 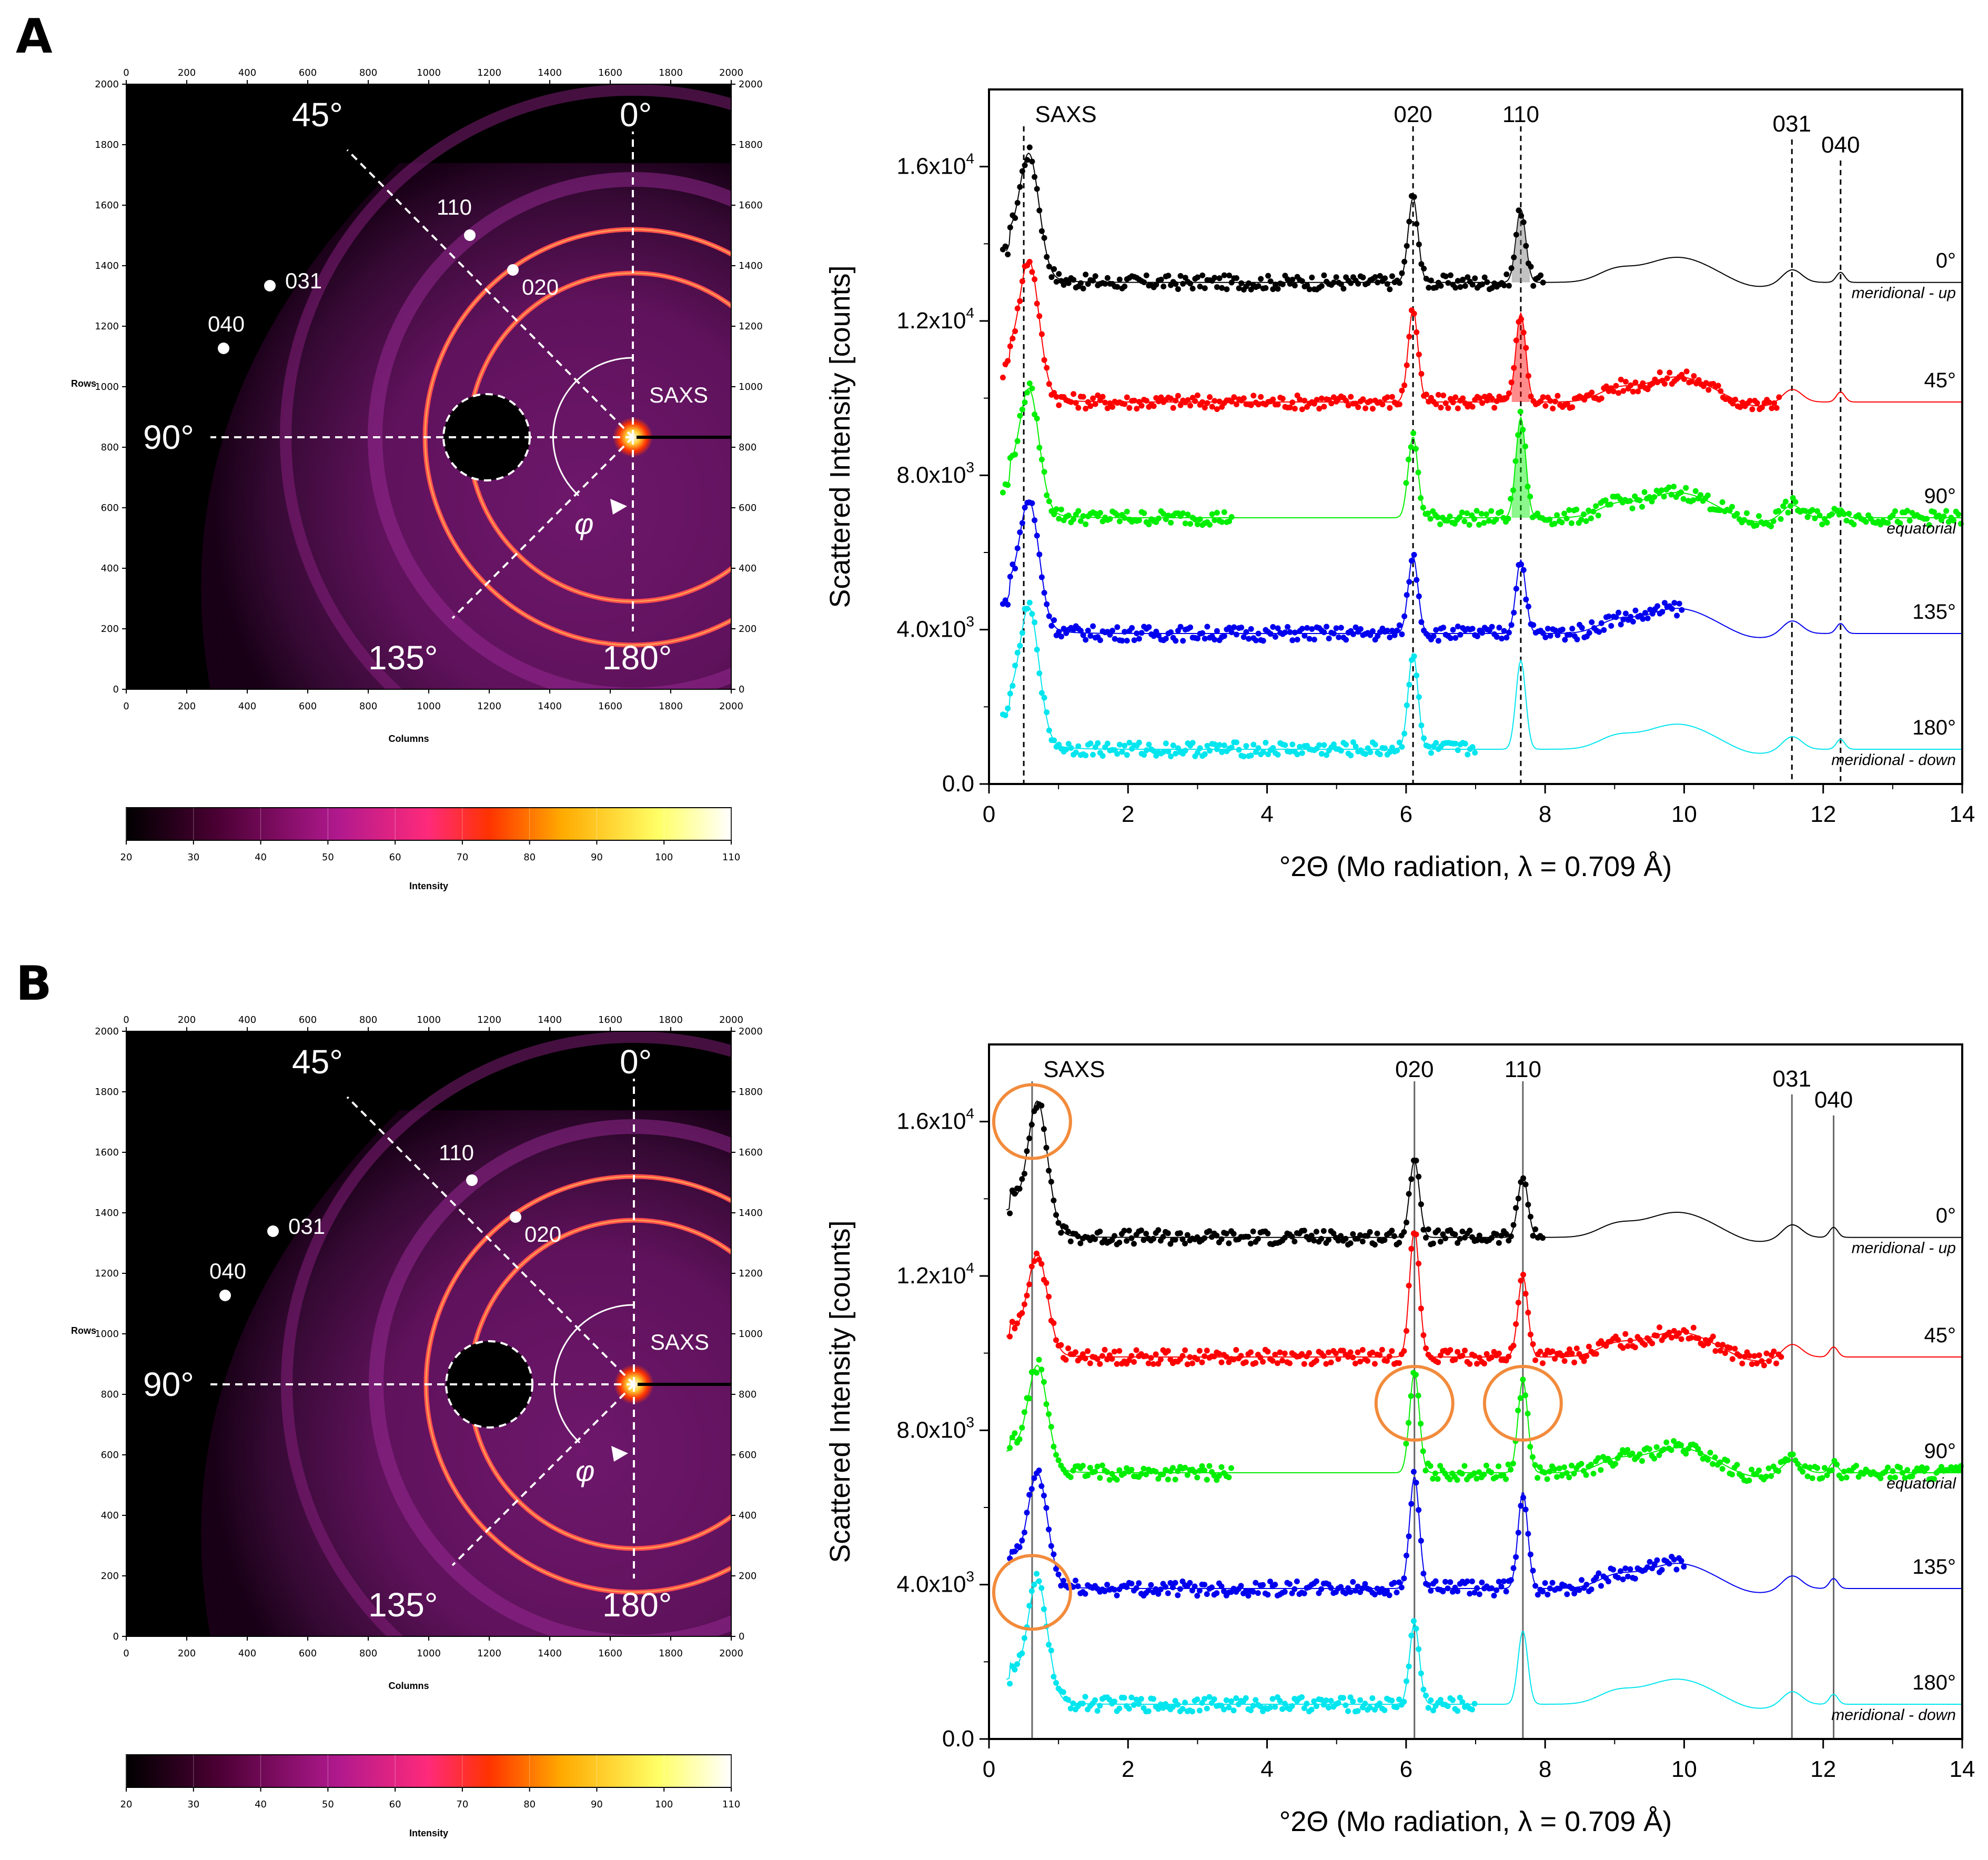 What do you see at coordinates (970, 1113) in the screenshot?
I see `y-tick-exponent: 4` at bounding box center [970, 1113].